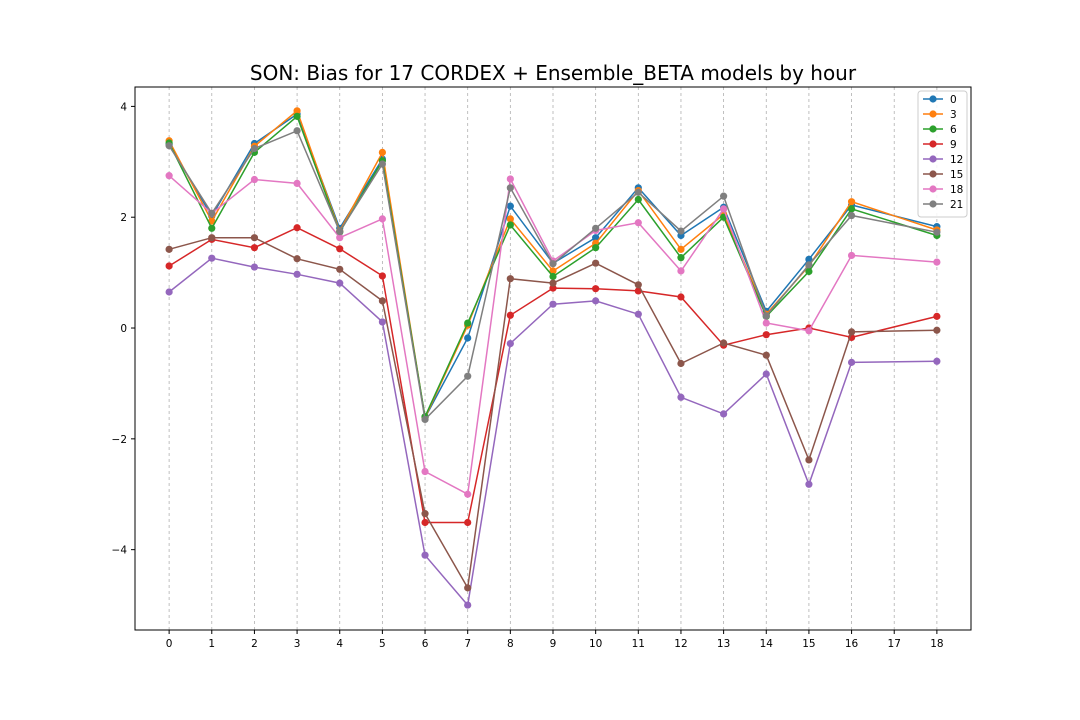 Image resolution: width=1080 pixels, height=720 pixels. I want to click on x-tick-label: 2, so click(254, 644).